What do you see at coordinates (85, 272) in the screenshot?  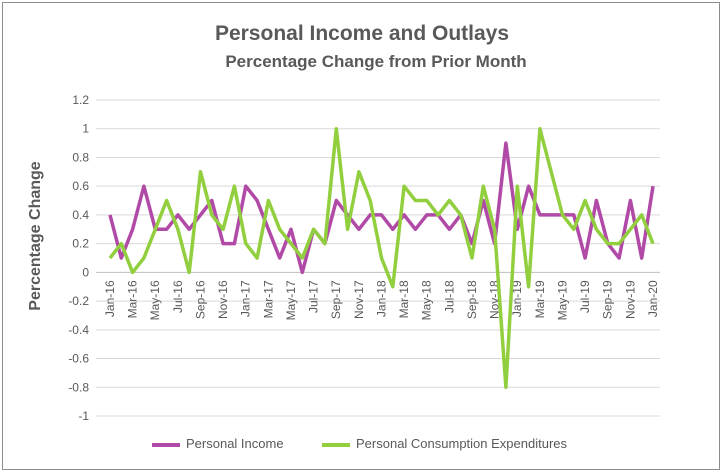 I see `y-tick-label: 0` at bounding box center [85, 272].